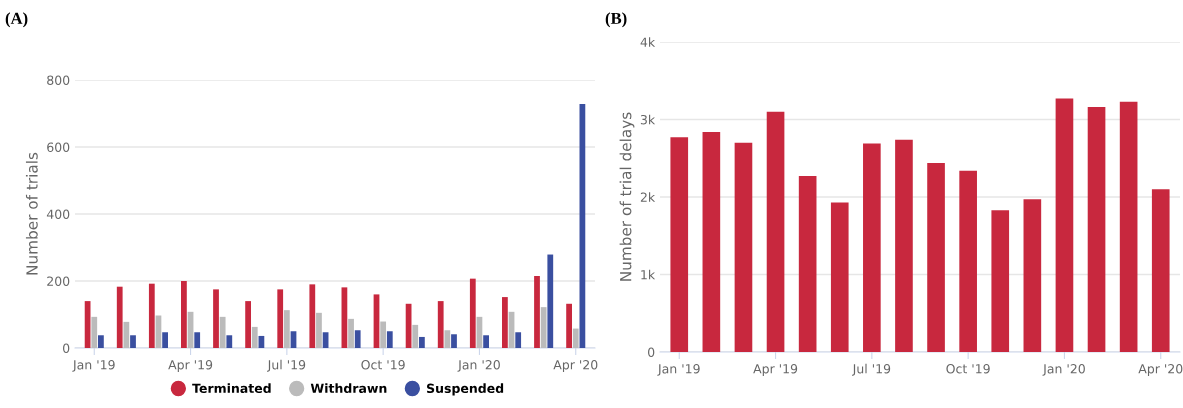  What do you see at coordinates (627, 196) in the screenshot?
I see `y-axis-title: Number of trial delays` at bounding box center [627, 196].